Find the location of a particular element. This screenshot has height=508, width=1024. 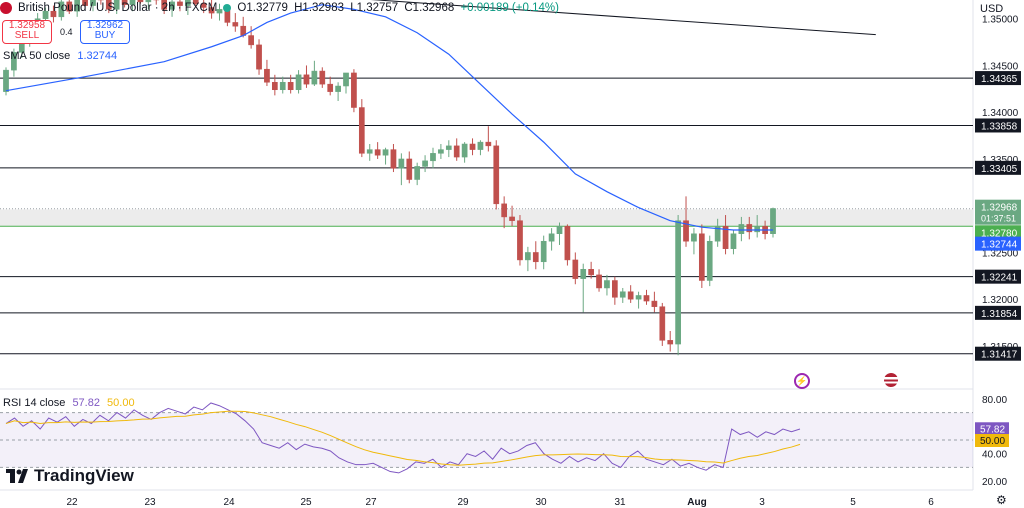

price-tick-label: 1.32000 is located at coordinates (1000, 300).